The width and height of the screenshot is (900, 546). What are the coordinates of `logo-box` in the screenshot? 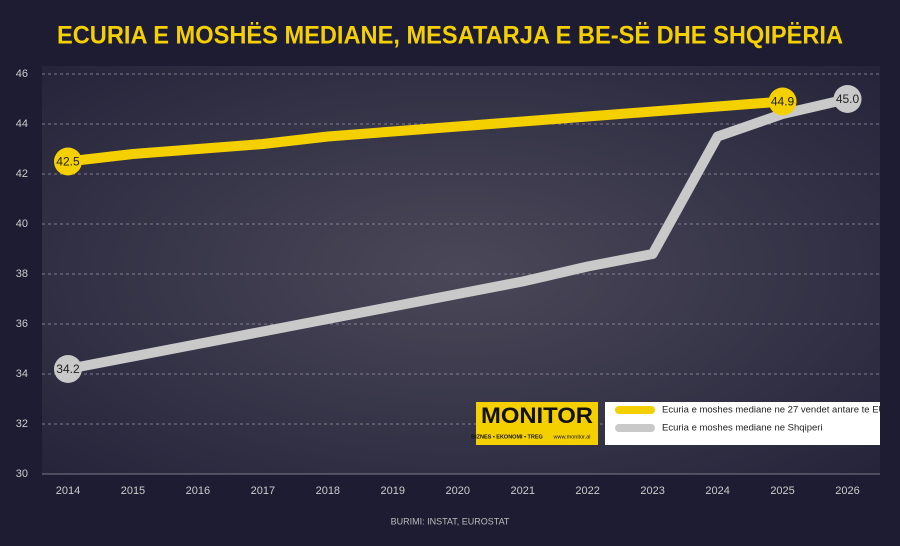 It's located at (537, 423).